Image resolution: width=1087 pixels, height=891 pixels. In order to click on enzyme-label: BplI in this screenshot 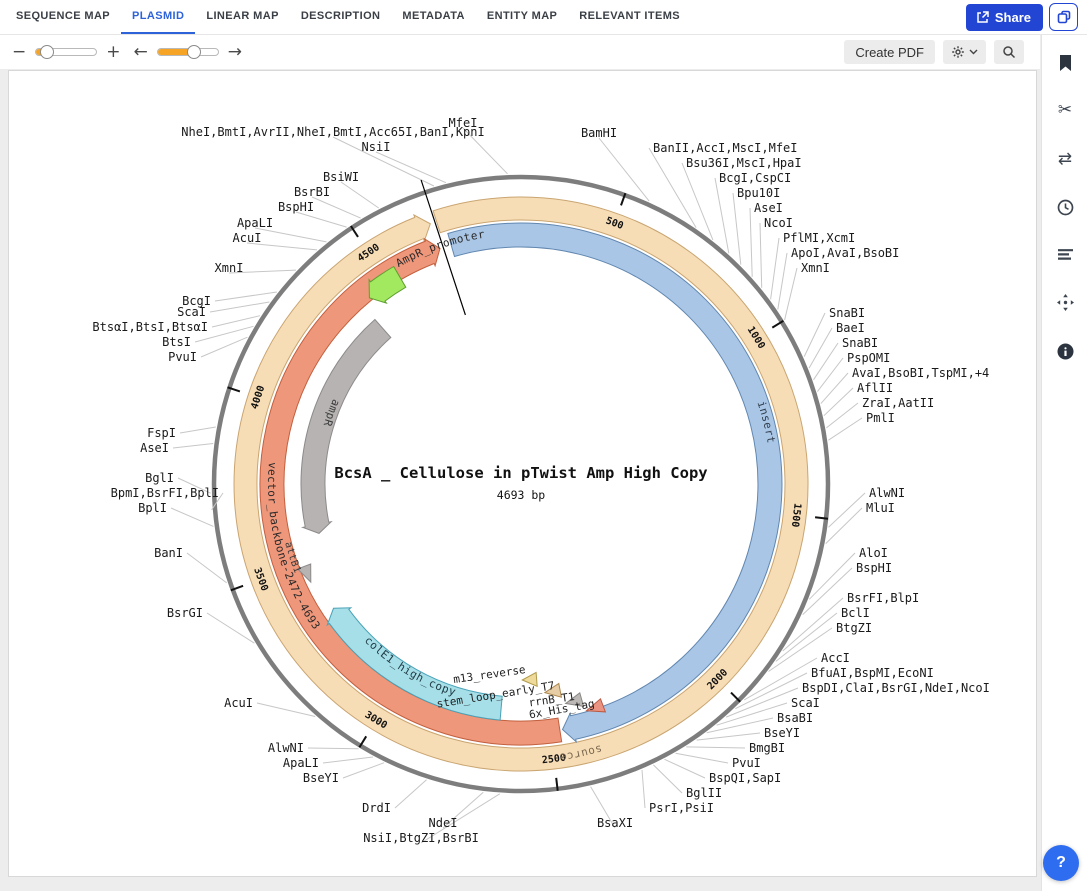, I will do `click(152, 508)`.